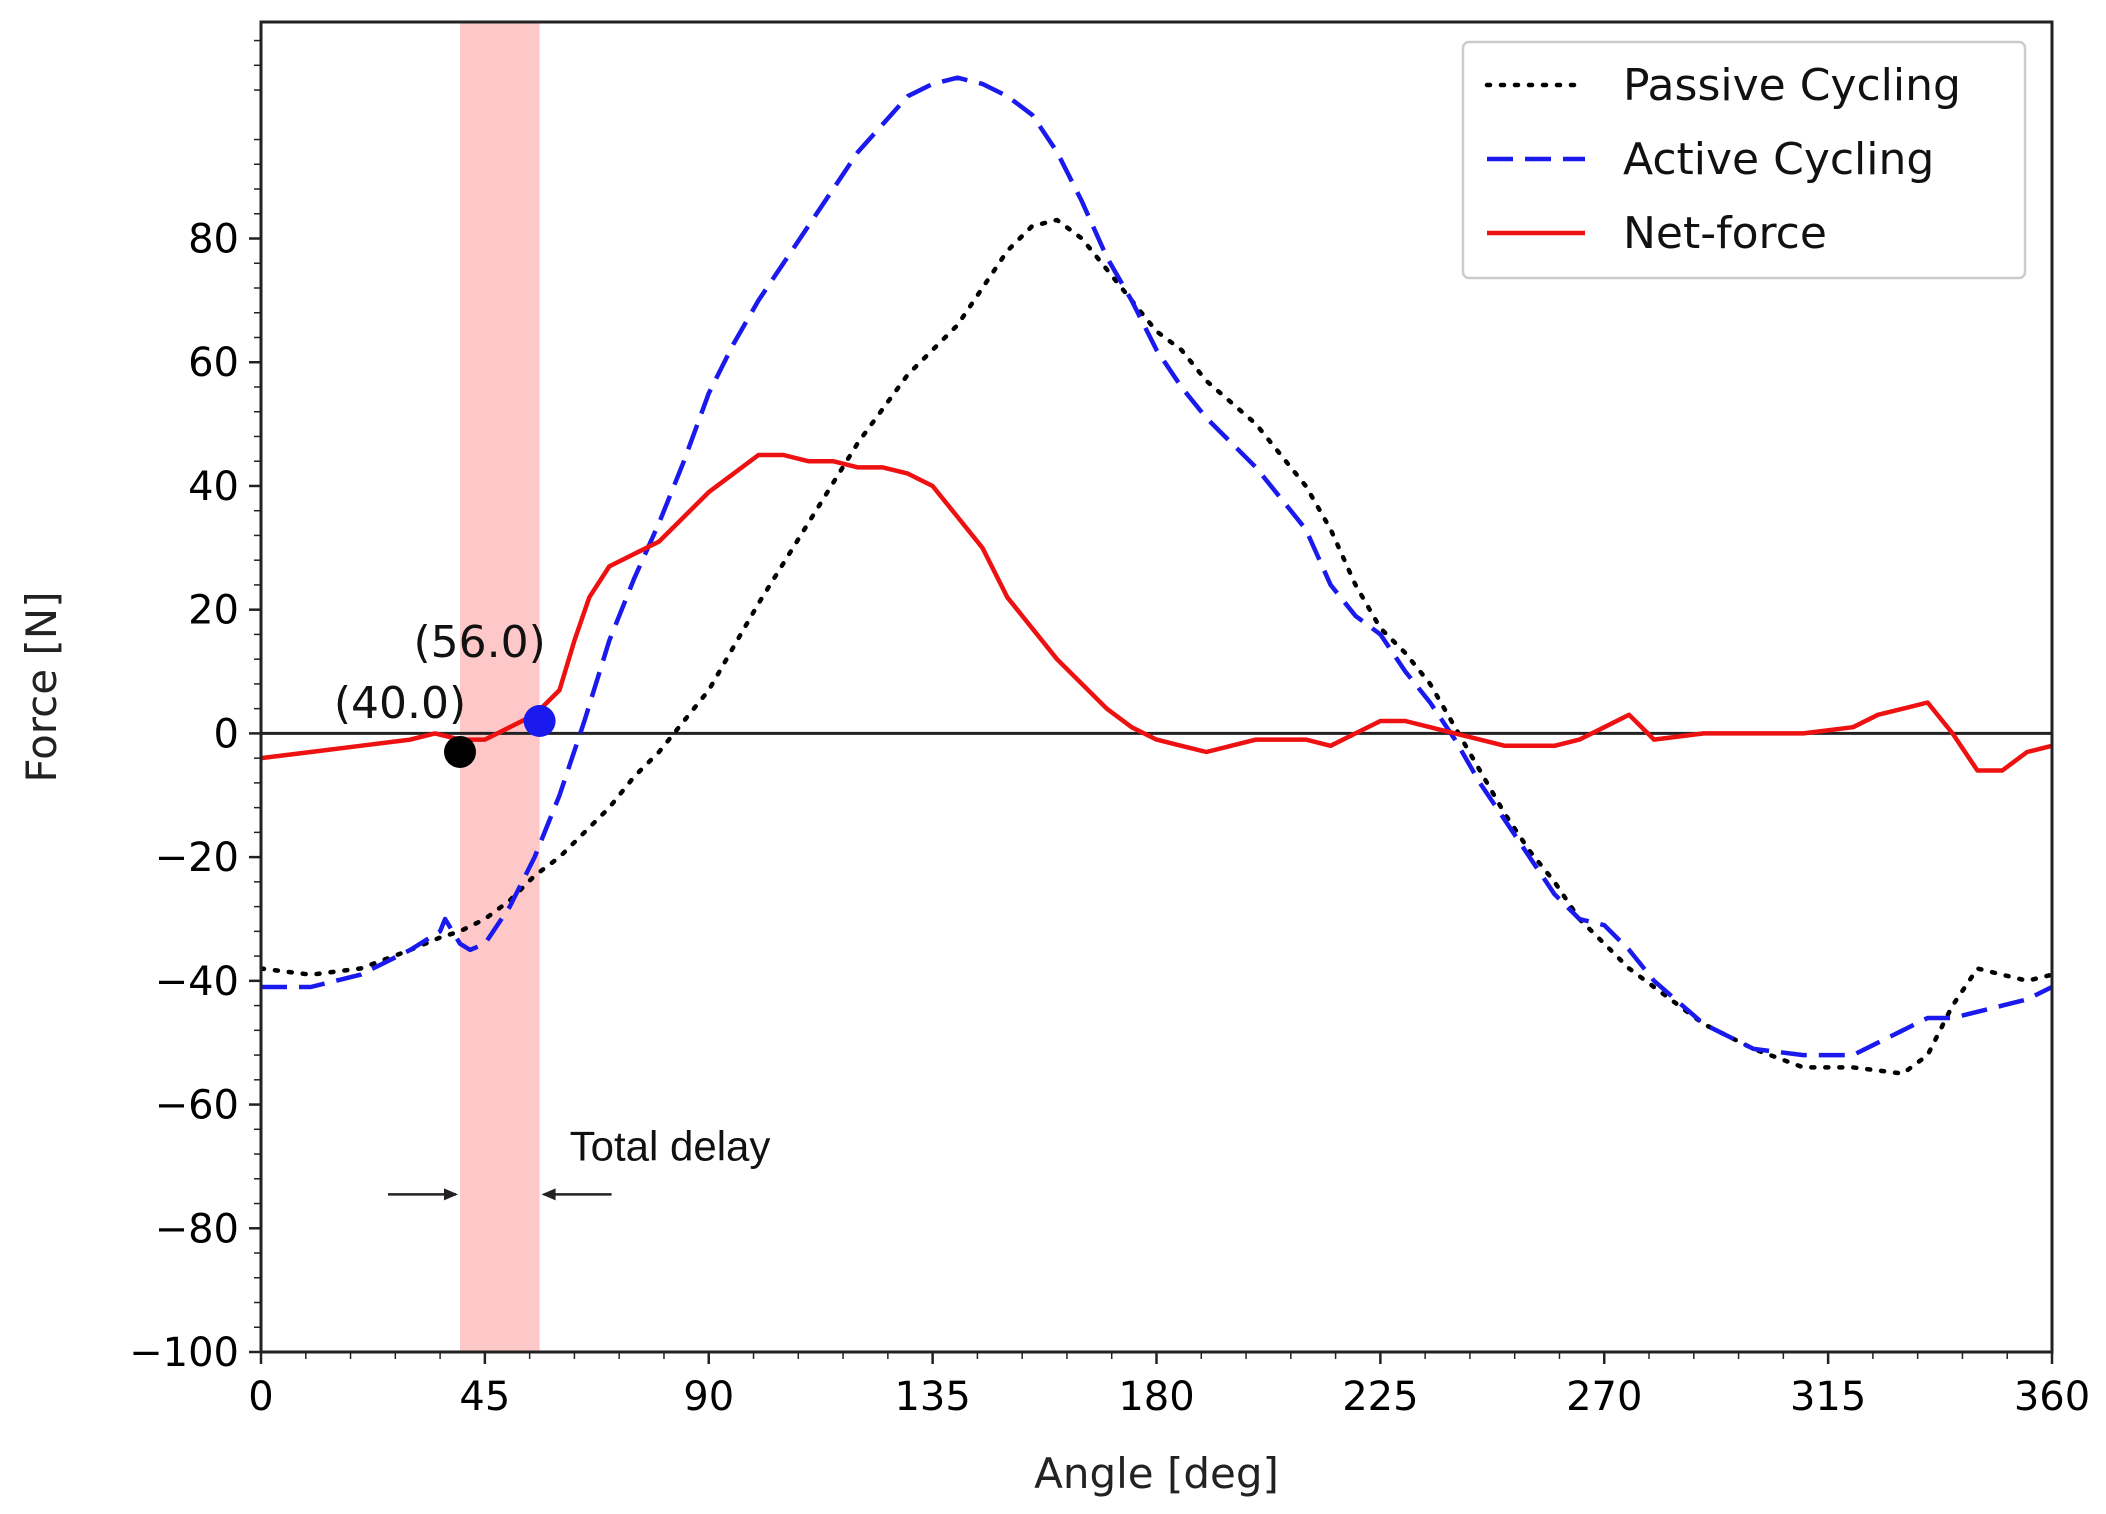  I want to click on x-tick-label: 315, so click(1828, 1397).